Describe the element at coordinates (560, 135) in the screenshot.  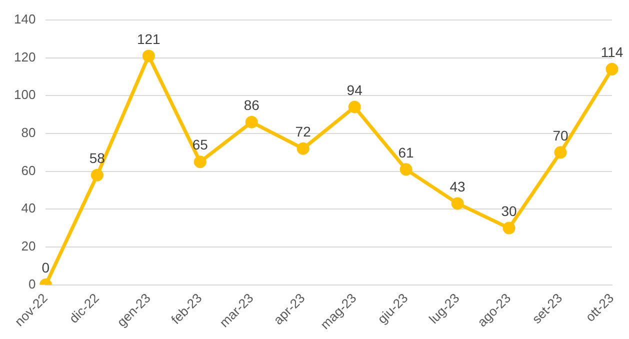
I see `data-label: 70` at that location.